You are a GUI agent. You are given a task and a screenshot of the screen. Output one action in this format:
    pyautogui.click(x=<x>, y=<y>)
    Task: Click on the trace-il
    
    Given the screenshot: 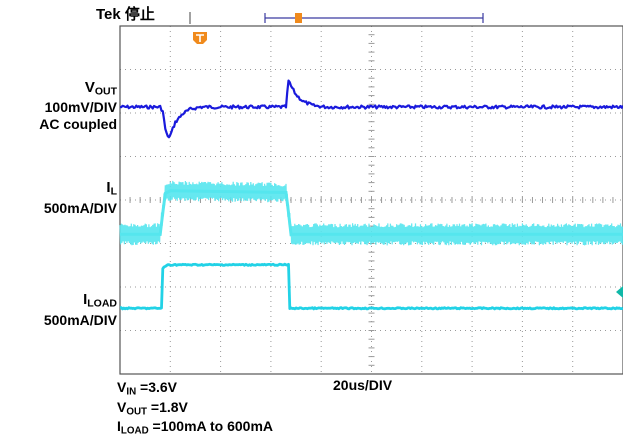 What is the action you would take?
    pyautogui.click(x=371, y=213)
    